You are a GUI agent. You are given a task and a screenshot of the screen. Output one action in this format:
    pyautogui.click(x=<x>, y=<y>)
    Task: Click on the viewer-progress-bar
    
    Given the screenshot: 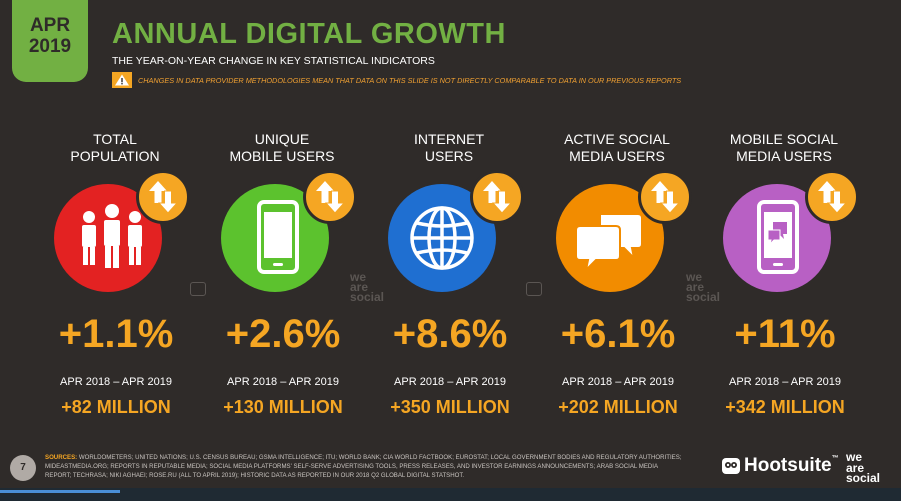 What is the action you would take?
    pyautogui.click(x=450, y=494)
    